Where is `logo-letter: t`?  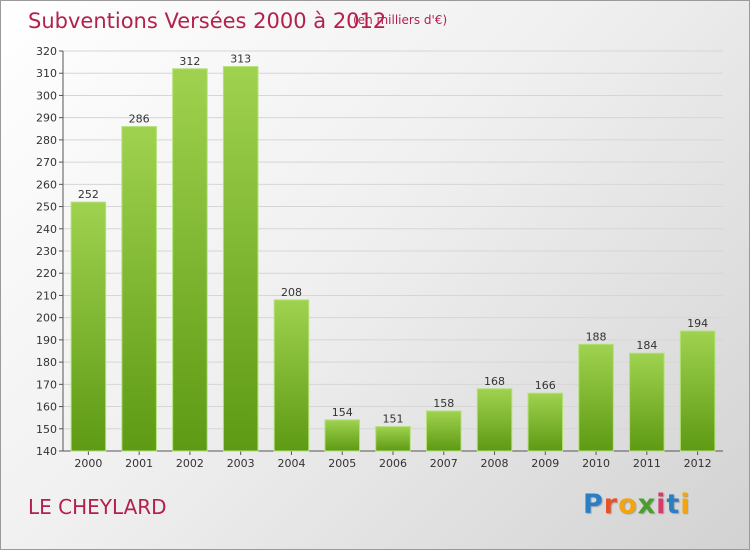
logo-letter: t is located at coordinates (673, 504).